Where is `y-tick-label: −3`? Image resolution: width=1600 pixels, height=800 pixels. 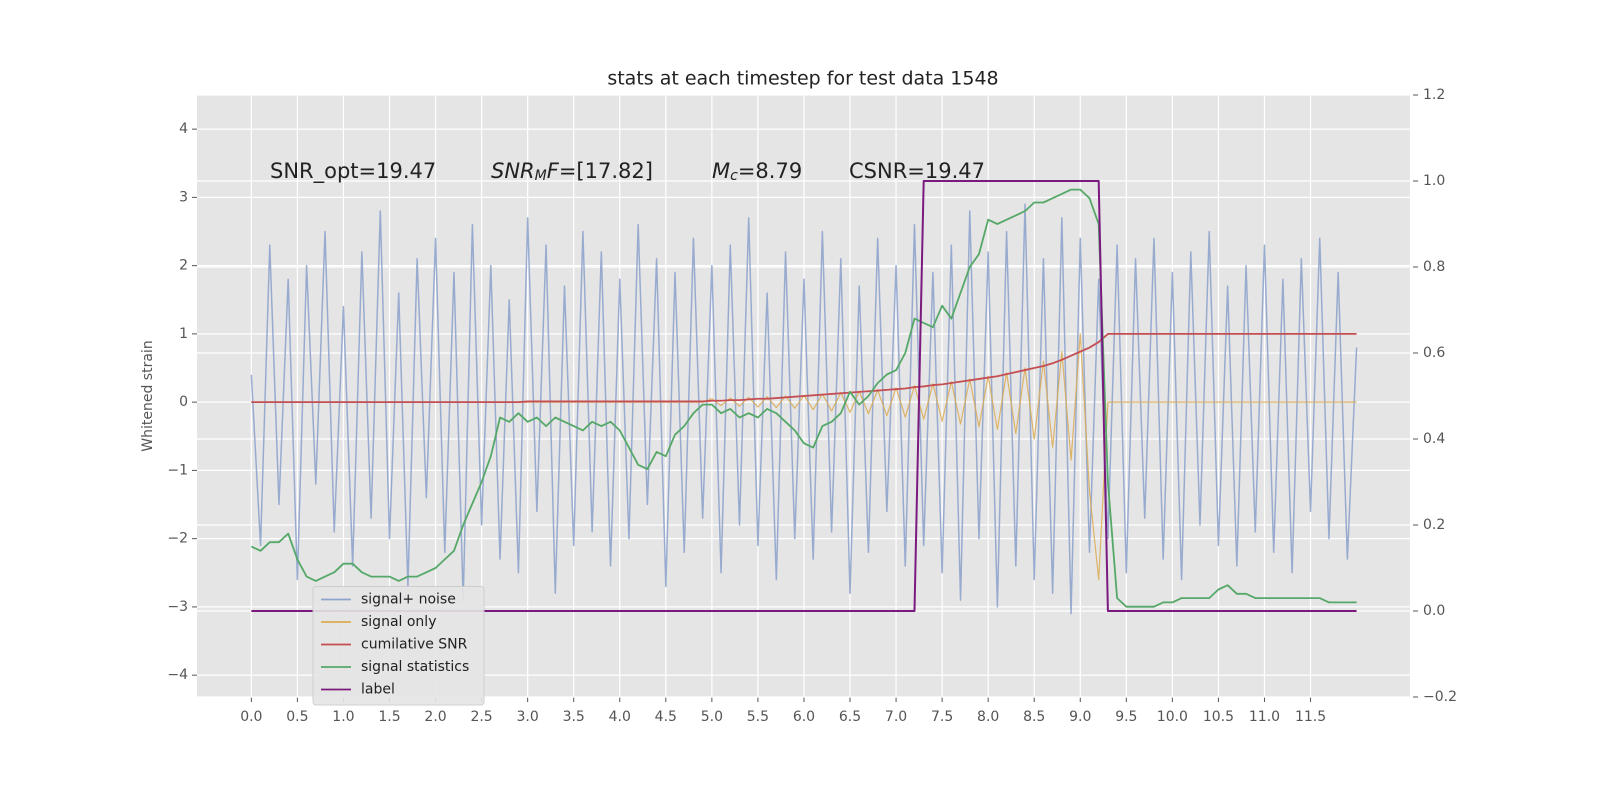
y-tick-label: −3 is located at coordinates (177, 607).